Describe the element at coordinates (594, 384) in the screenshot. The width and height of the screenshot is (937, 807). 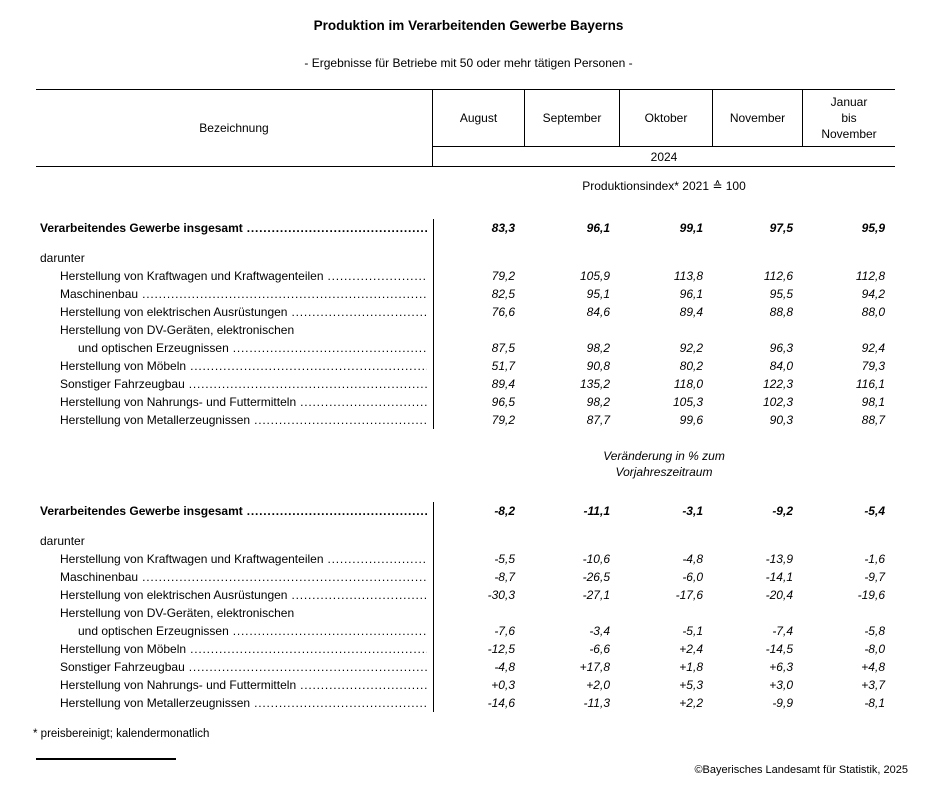
I see `value-cell: 135,2` at that location.